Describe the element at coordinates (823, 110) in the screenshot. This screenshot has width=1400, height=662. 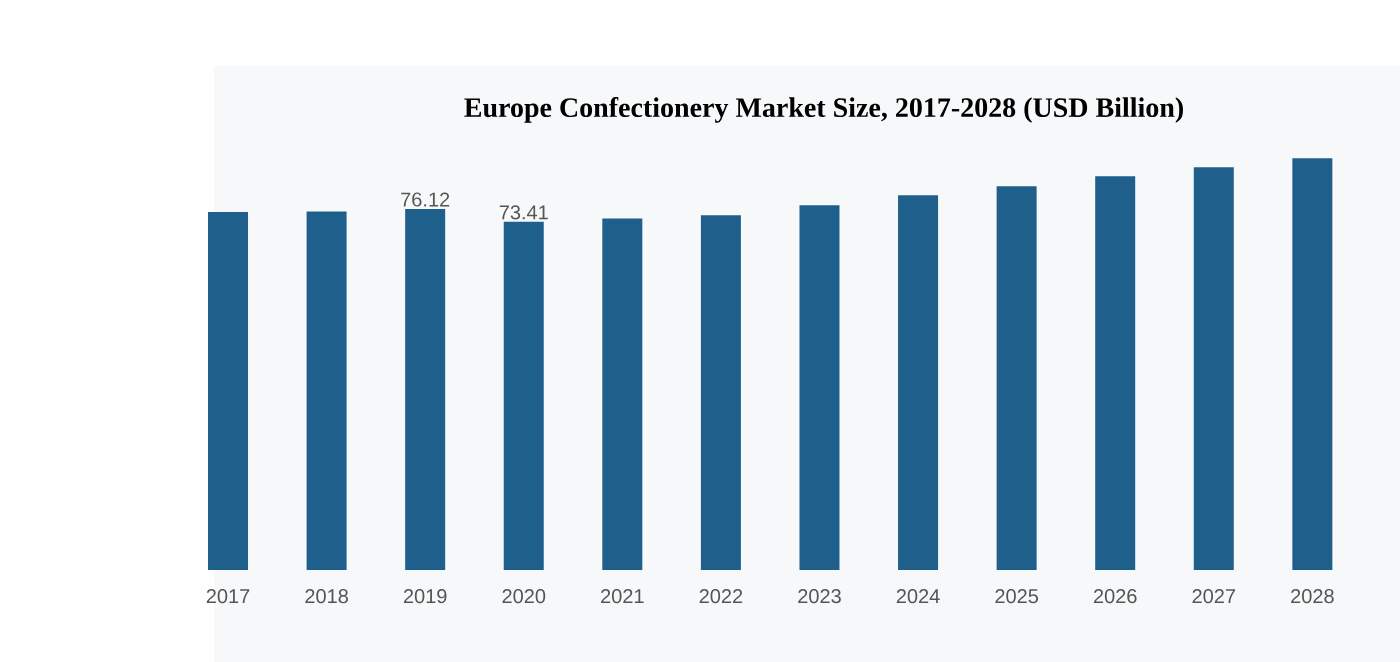
I see `chart-title: Europe Confectionery Market Size, 2017-2028 (USD Billion)` at that location.